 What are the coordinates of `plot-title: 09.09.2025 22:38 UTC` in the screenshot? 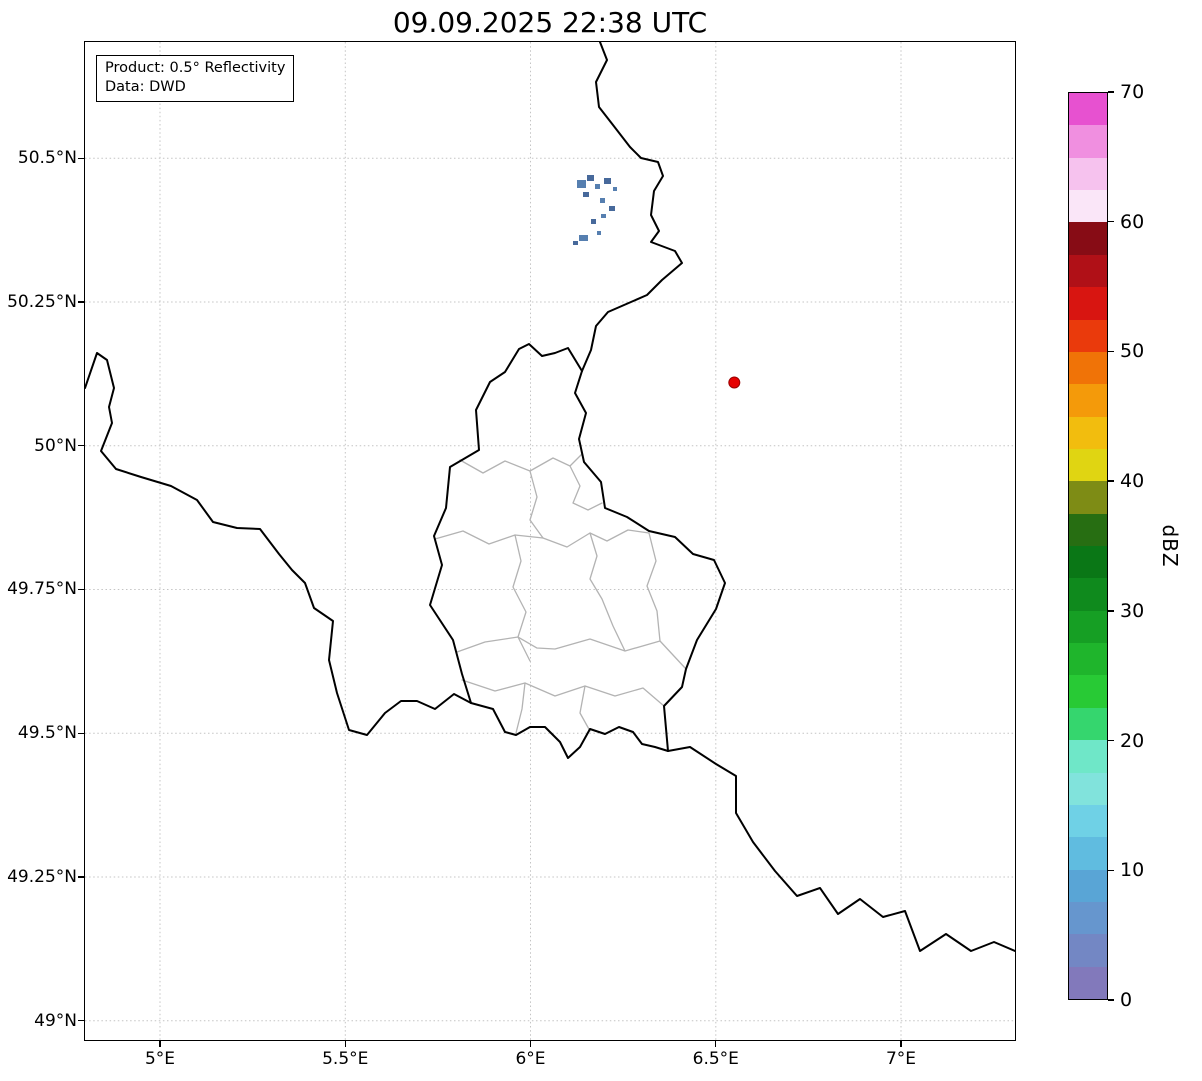 It's located at (550, 22).